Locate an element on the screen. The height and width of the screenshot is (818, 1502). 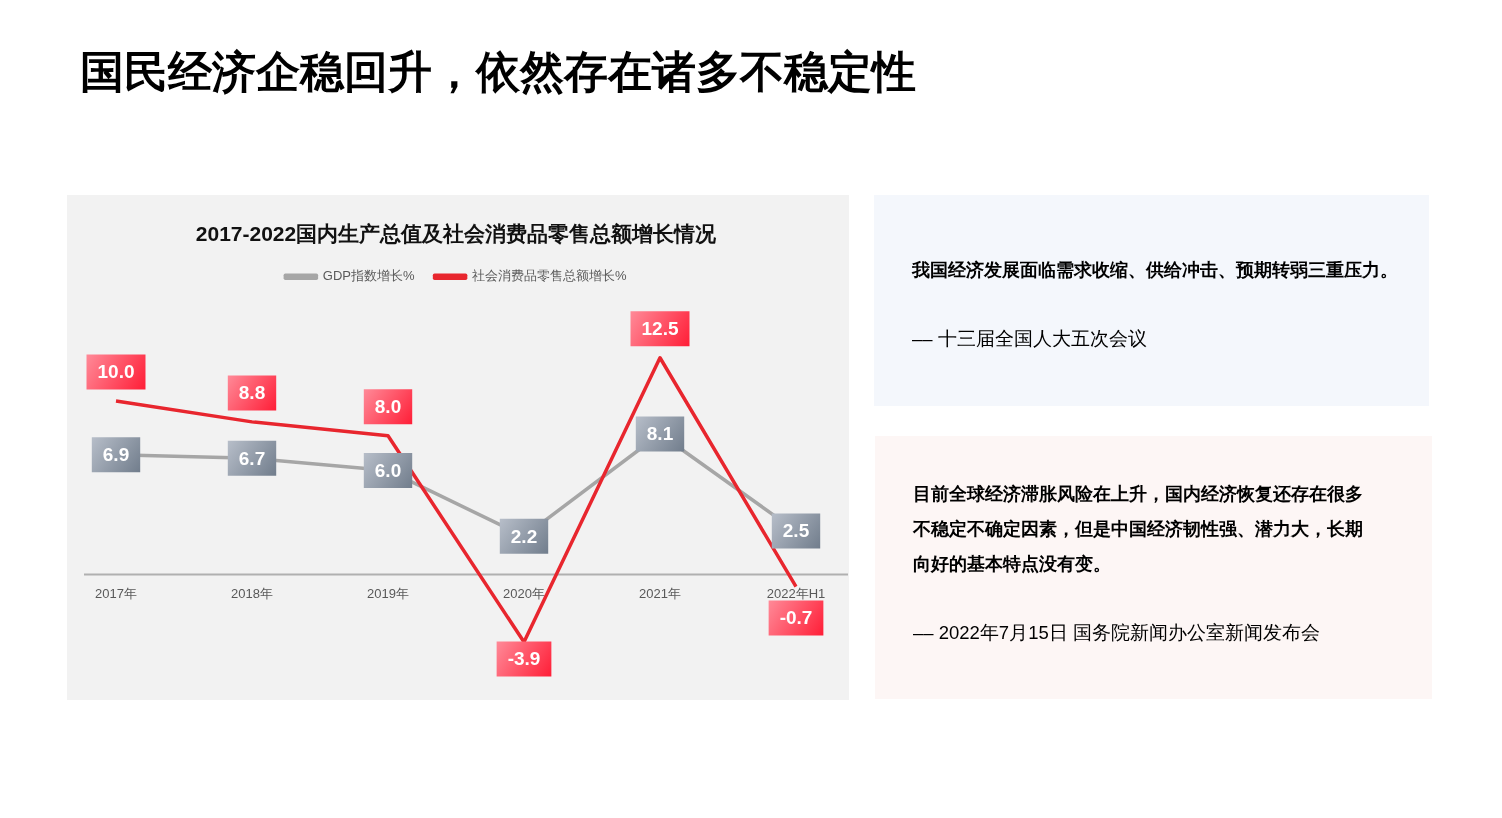
x-tick-label: 2019年 is located at coordinates (388, 593).